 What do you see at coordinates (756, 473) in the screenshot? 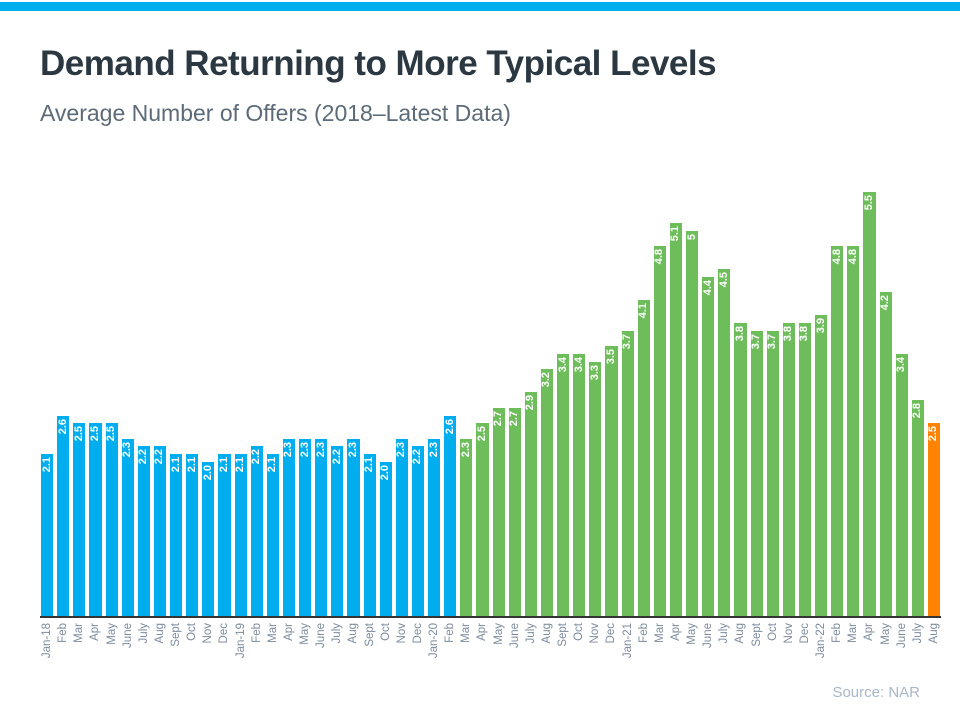
I see `bar: 3.7` at bounding box center [756, 473].